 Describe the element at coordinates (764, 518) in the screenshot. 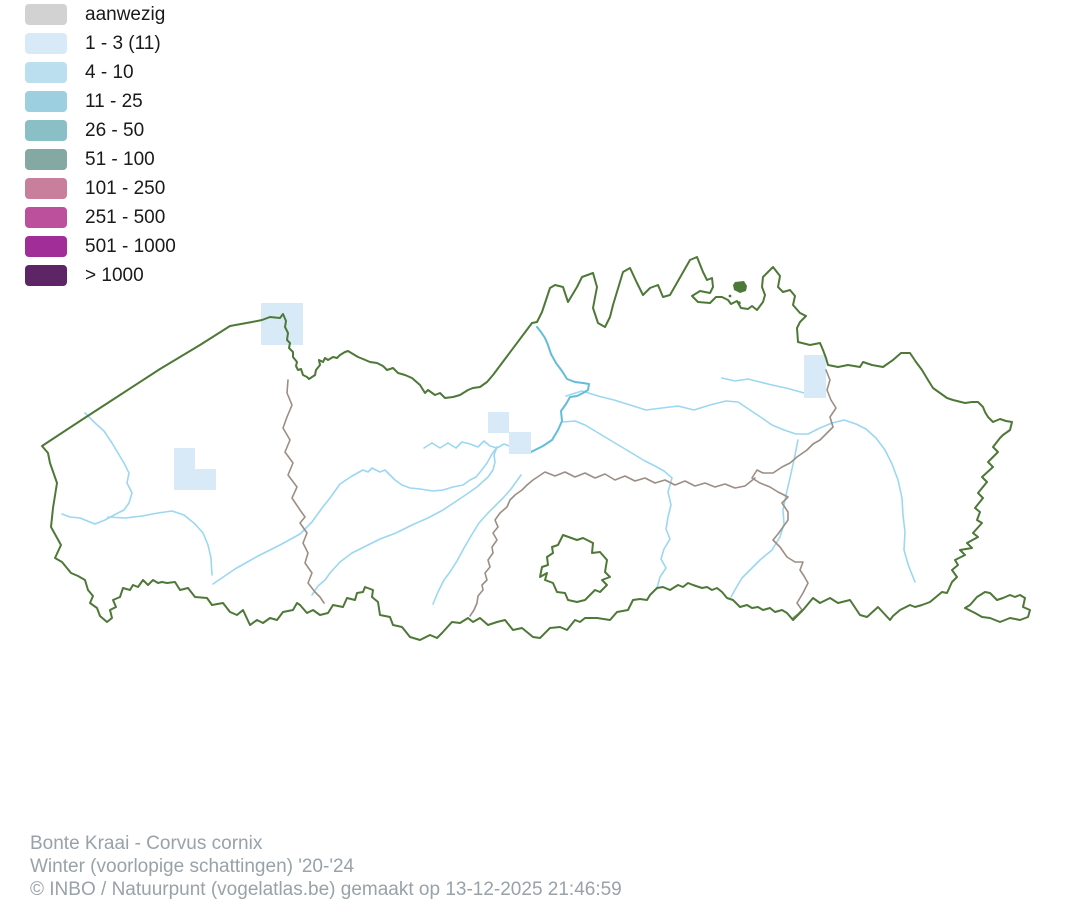

I see `river-gete` at that location.